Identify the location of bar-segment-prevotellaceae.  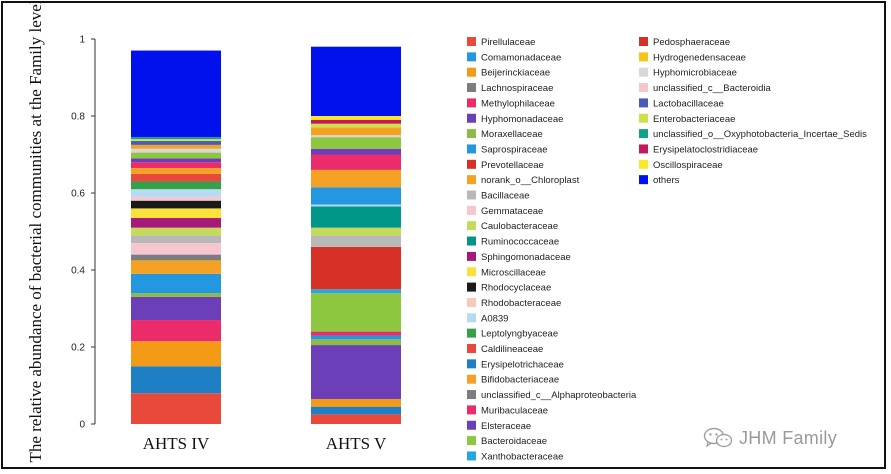
(176, 204).